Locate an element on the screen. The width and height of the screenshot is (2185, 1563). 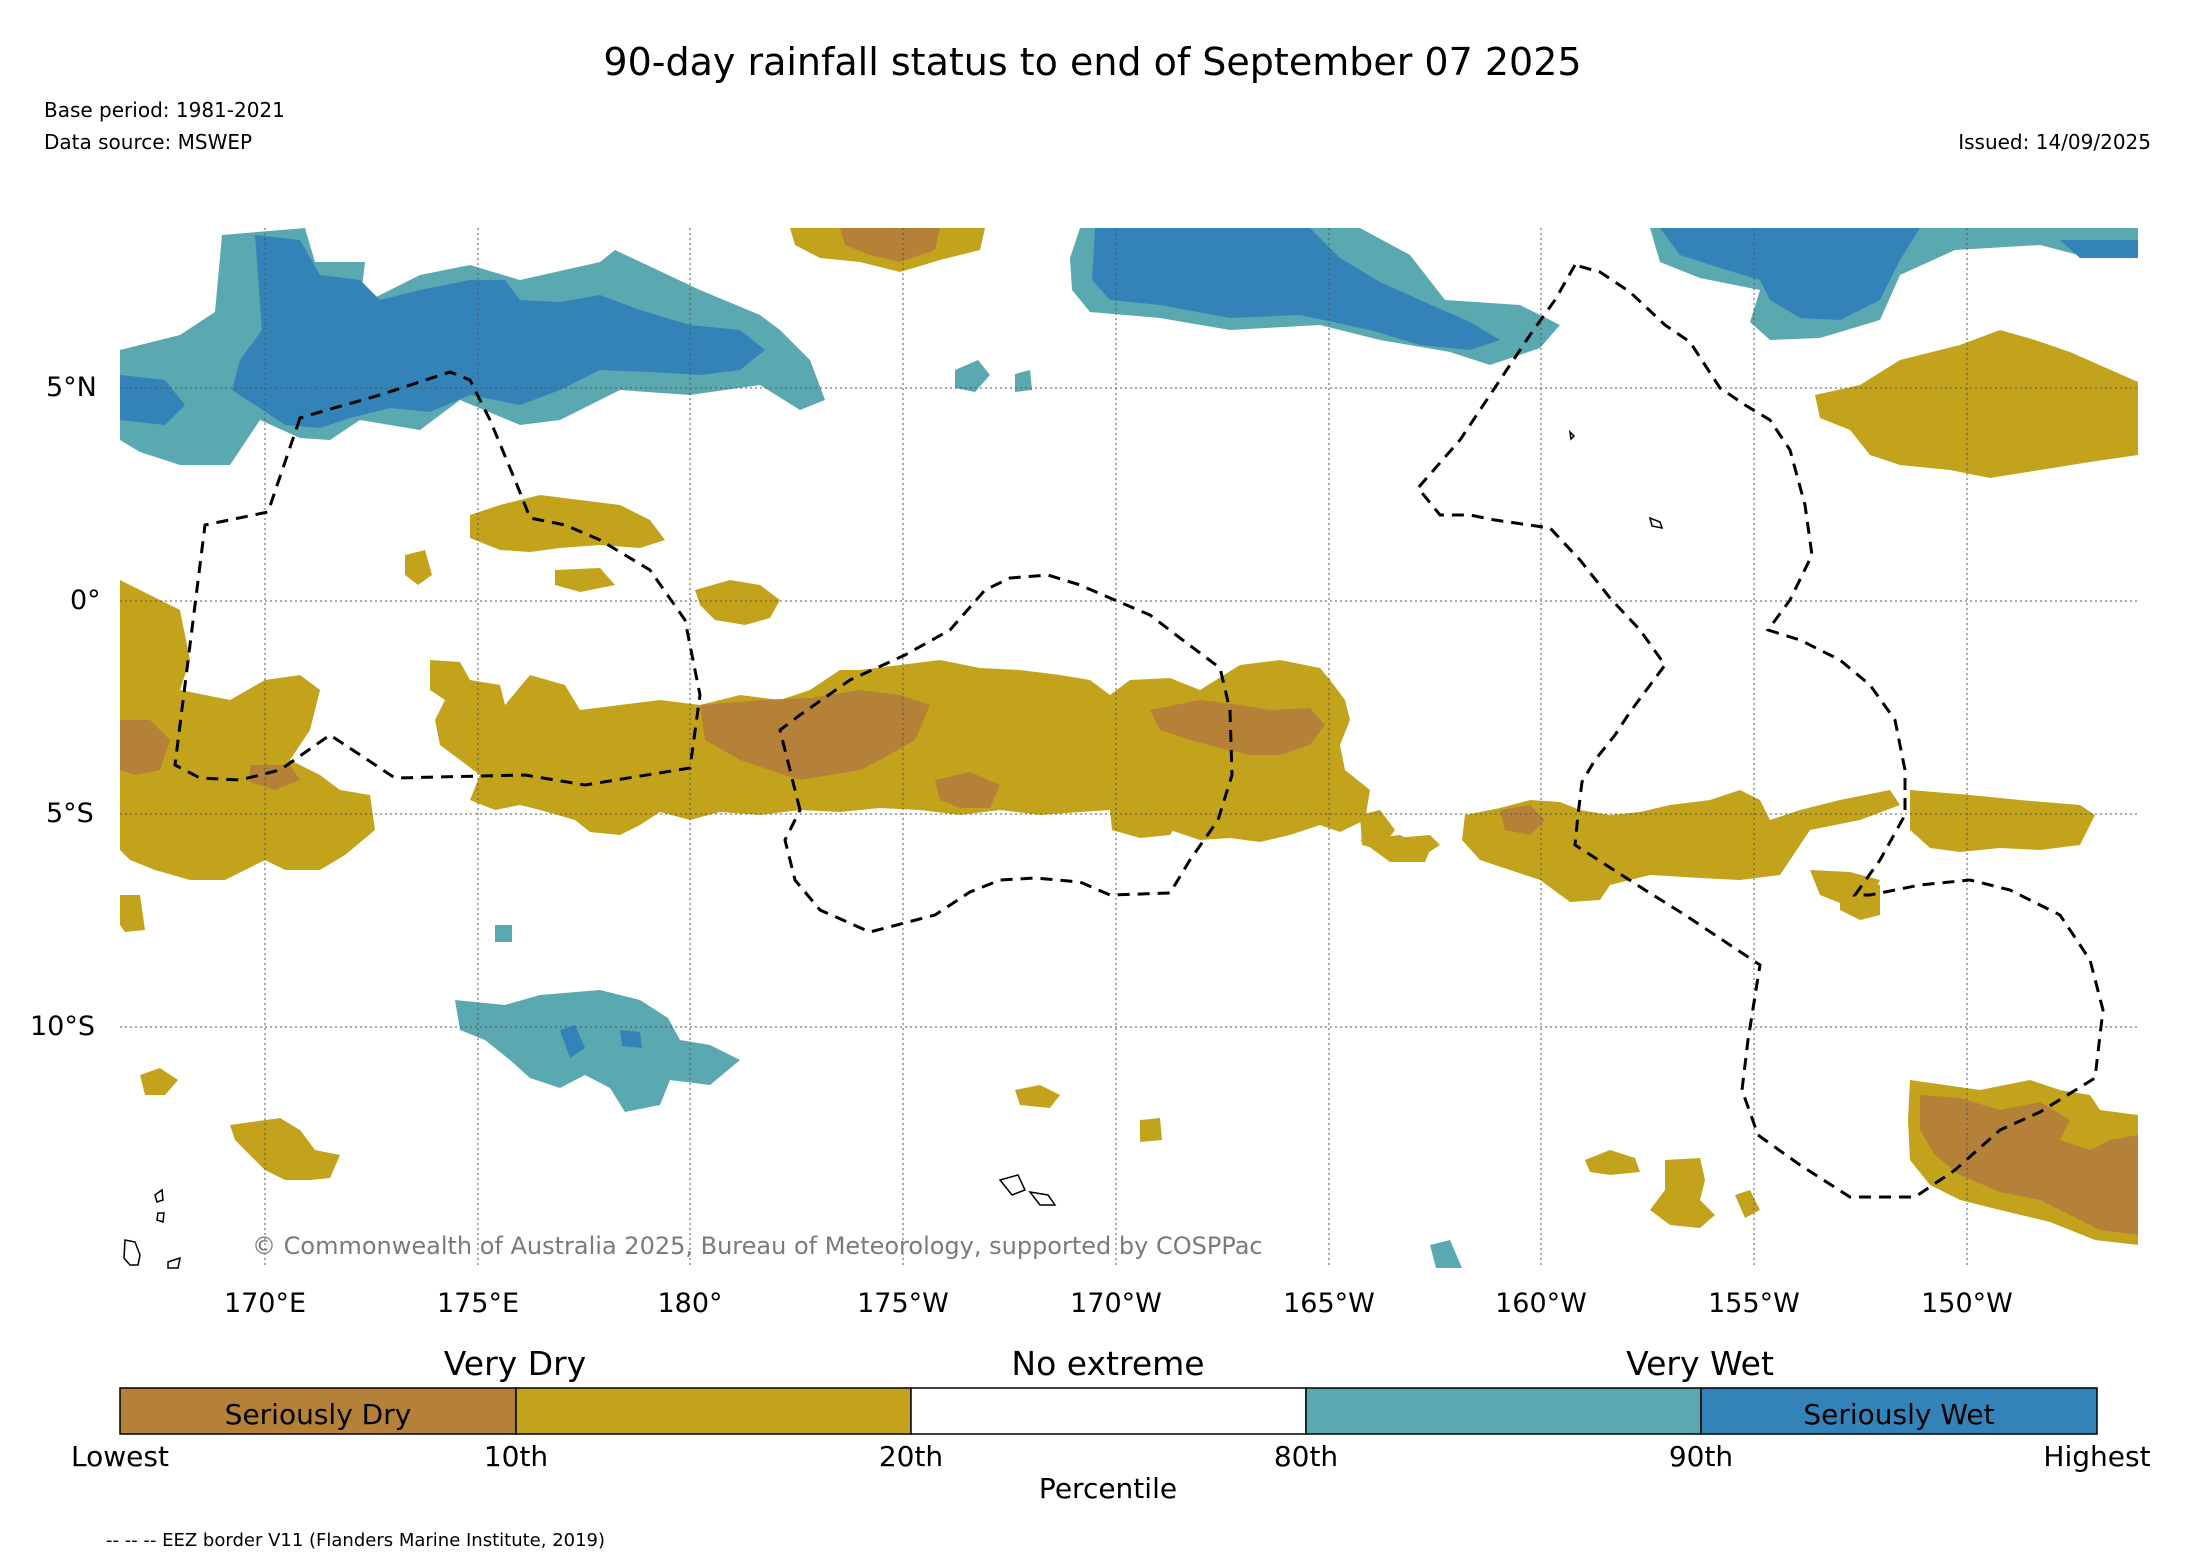
colorbar-tick-10th: 10th is located at coordinates (516, 1456).